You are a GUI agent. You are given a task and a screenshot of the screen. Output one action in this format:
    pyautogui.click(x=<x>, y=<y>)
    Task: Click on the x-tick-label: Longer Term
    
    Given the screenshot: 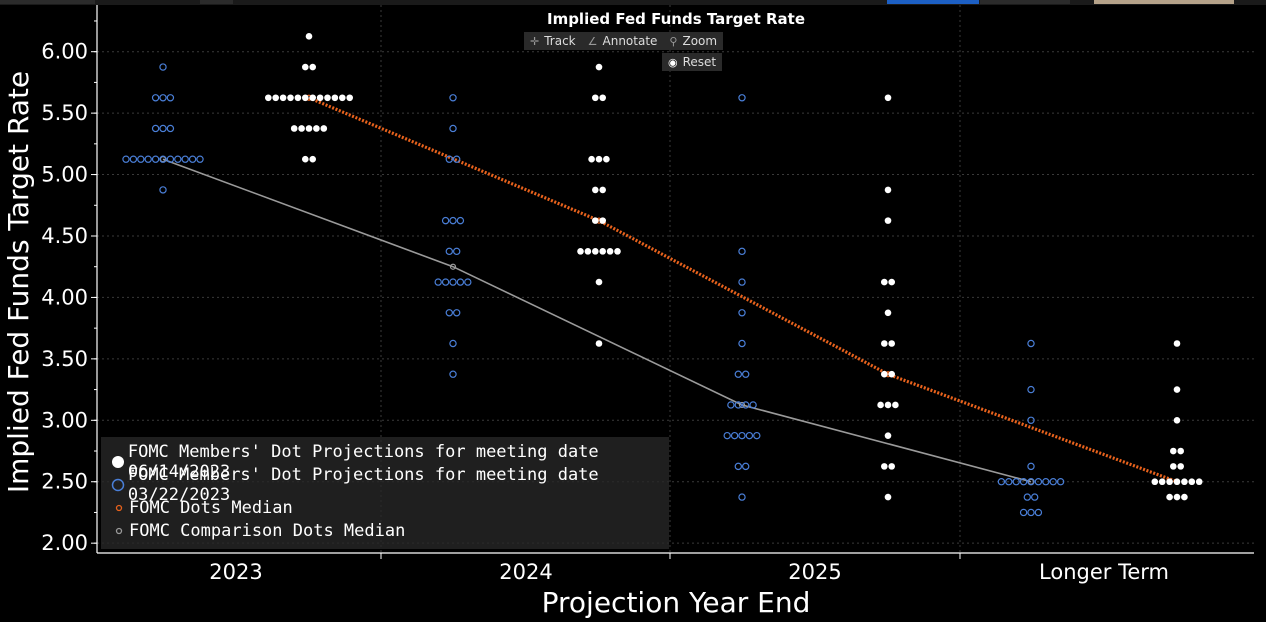 What is the action you would take?
    pyautogui.click(x=1104, y=572)
    